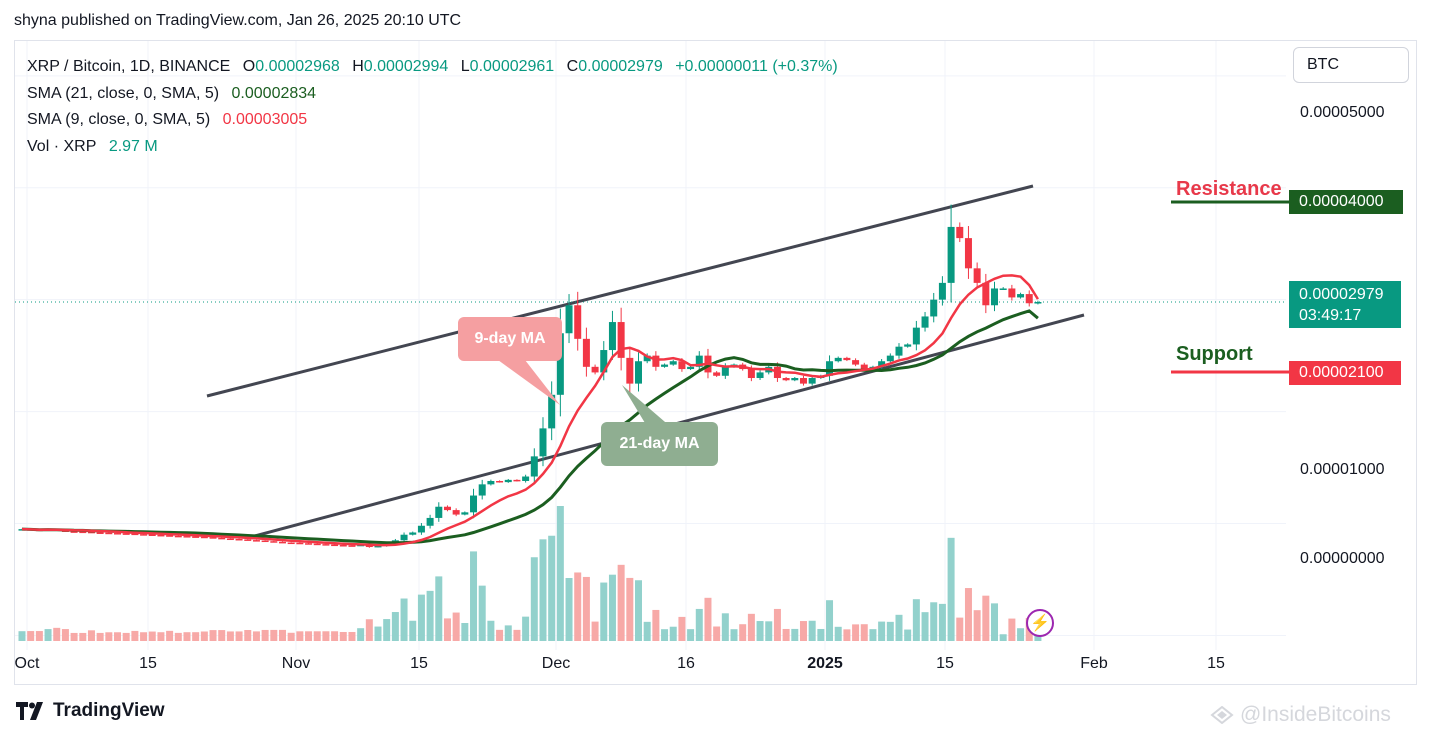 The width and height of the screenshot is (1431, 738). Describe the element at coordinates (1351, 65) in the screenshot. I see `currency-button: BTC` at that location.